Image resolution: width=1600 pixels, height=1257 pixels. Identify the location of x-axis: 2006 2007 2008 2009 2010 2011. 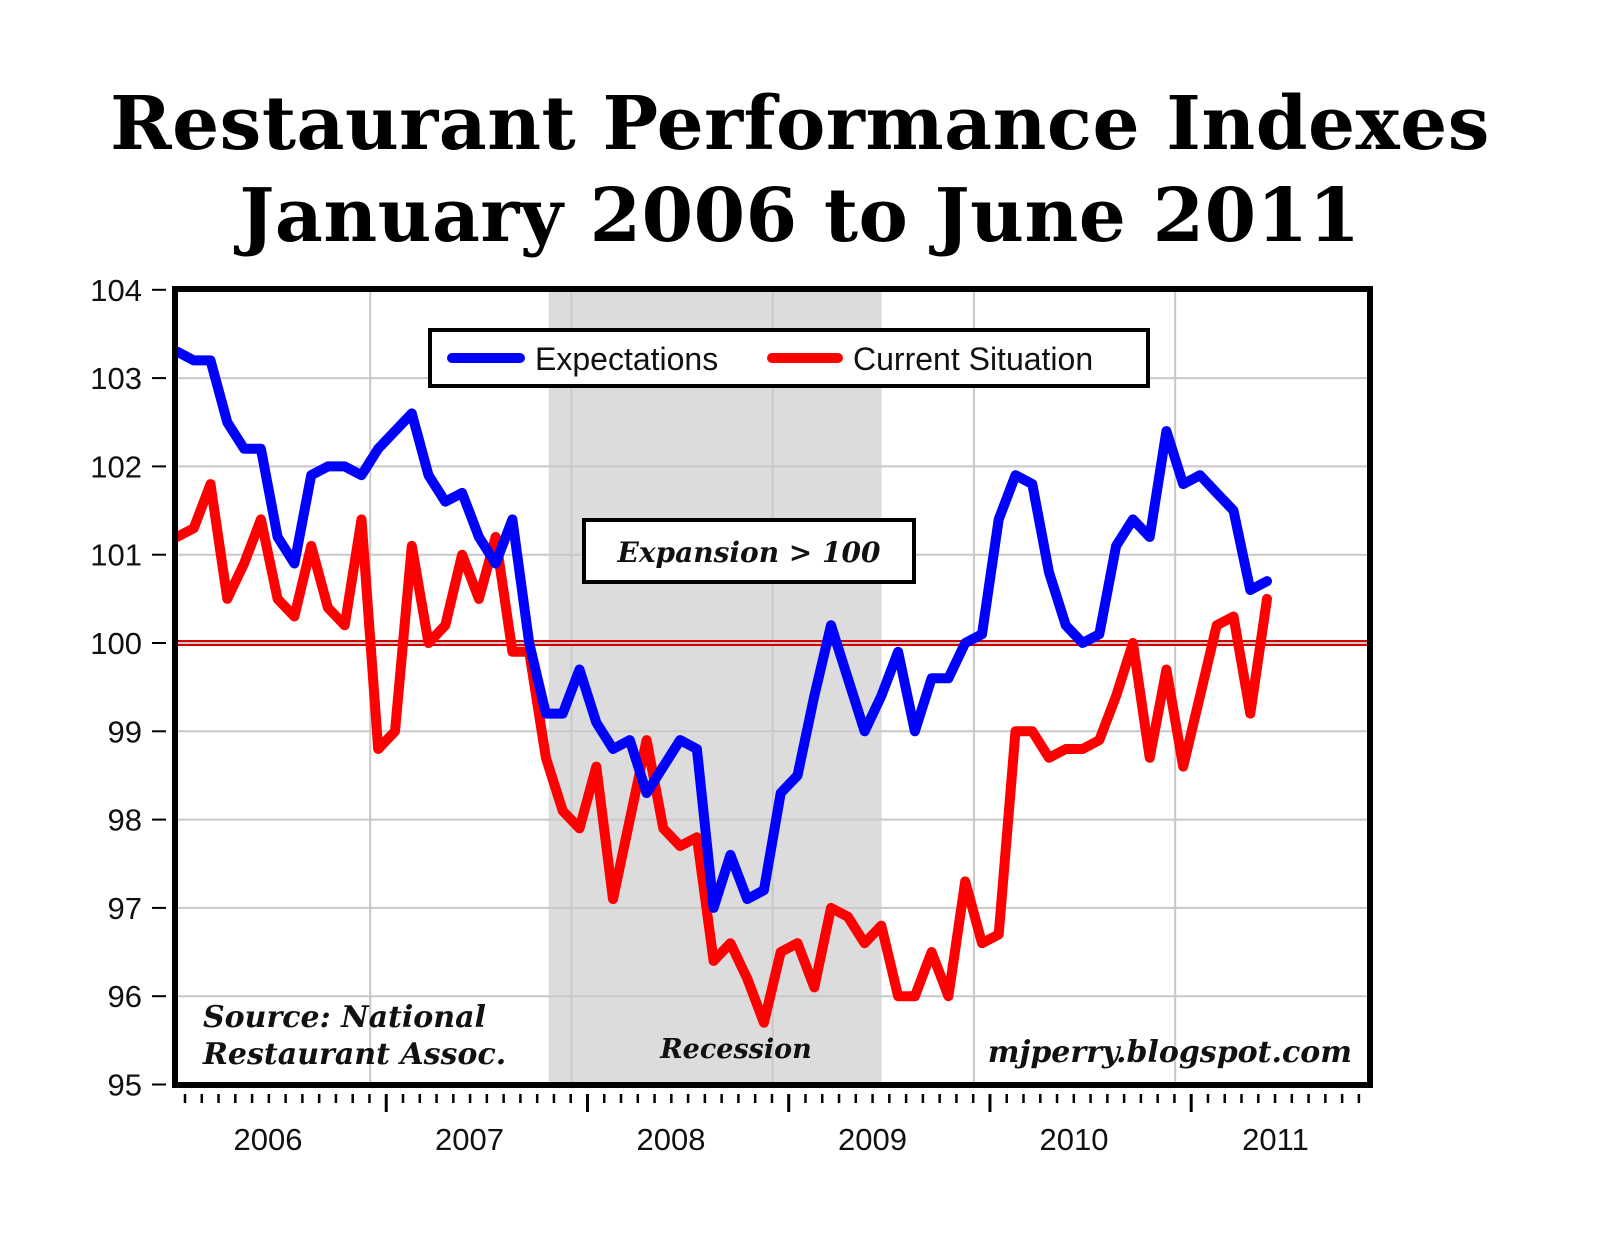
(772, 1125).